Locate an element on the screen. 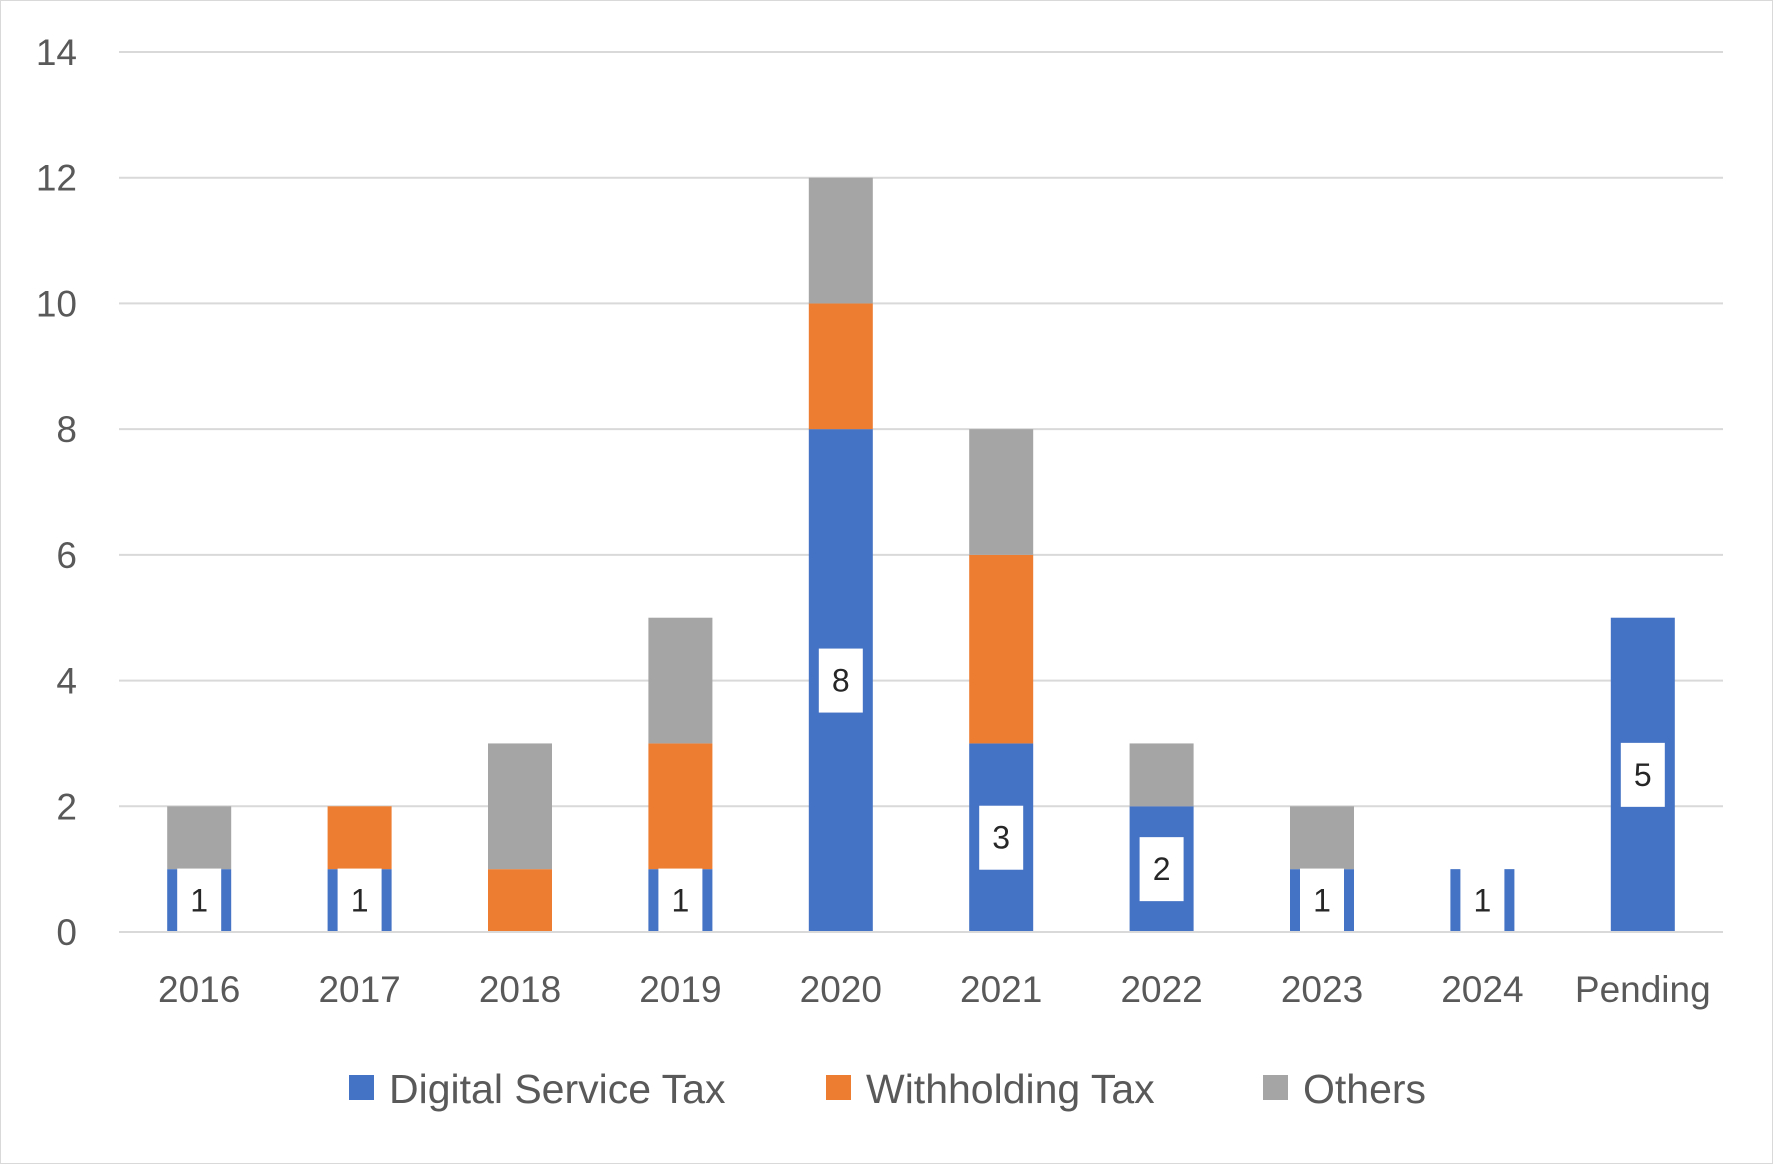  x-tick-label: 2017 is located at coordinates (359, 989).